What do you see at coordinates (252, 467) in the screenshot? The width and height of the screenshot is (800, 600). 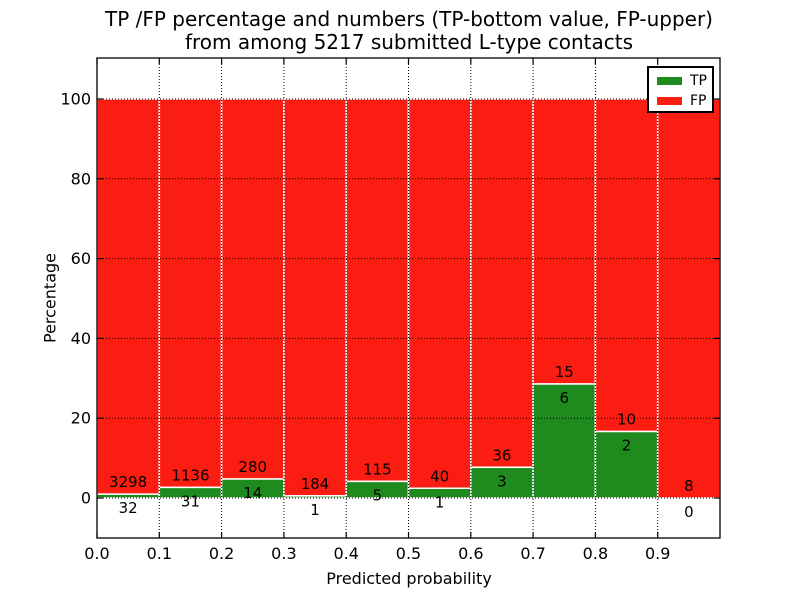 I see `fp-count-label-2: 280` at bounding box center [252, 467].